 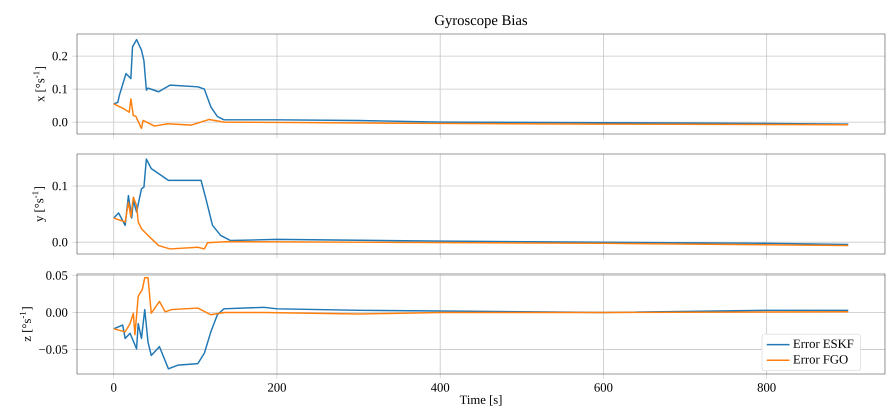 I want to click on x-tick-label: 400, so click(x=440, y=387).